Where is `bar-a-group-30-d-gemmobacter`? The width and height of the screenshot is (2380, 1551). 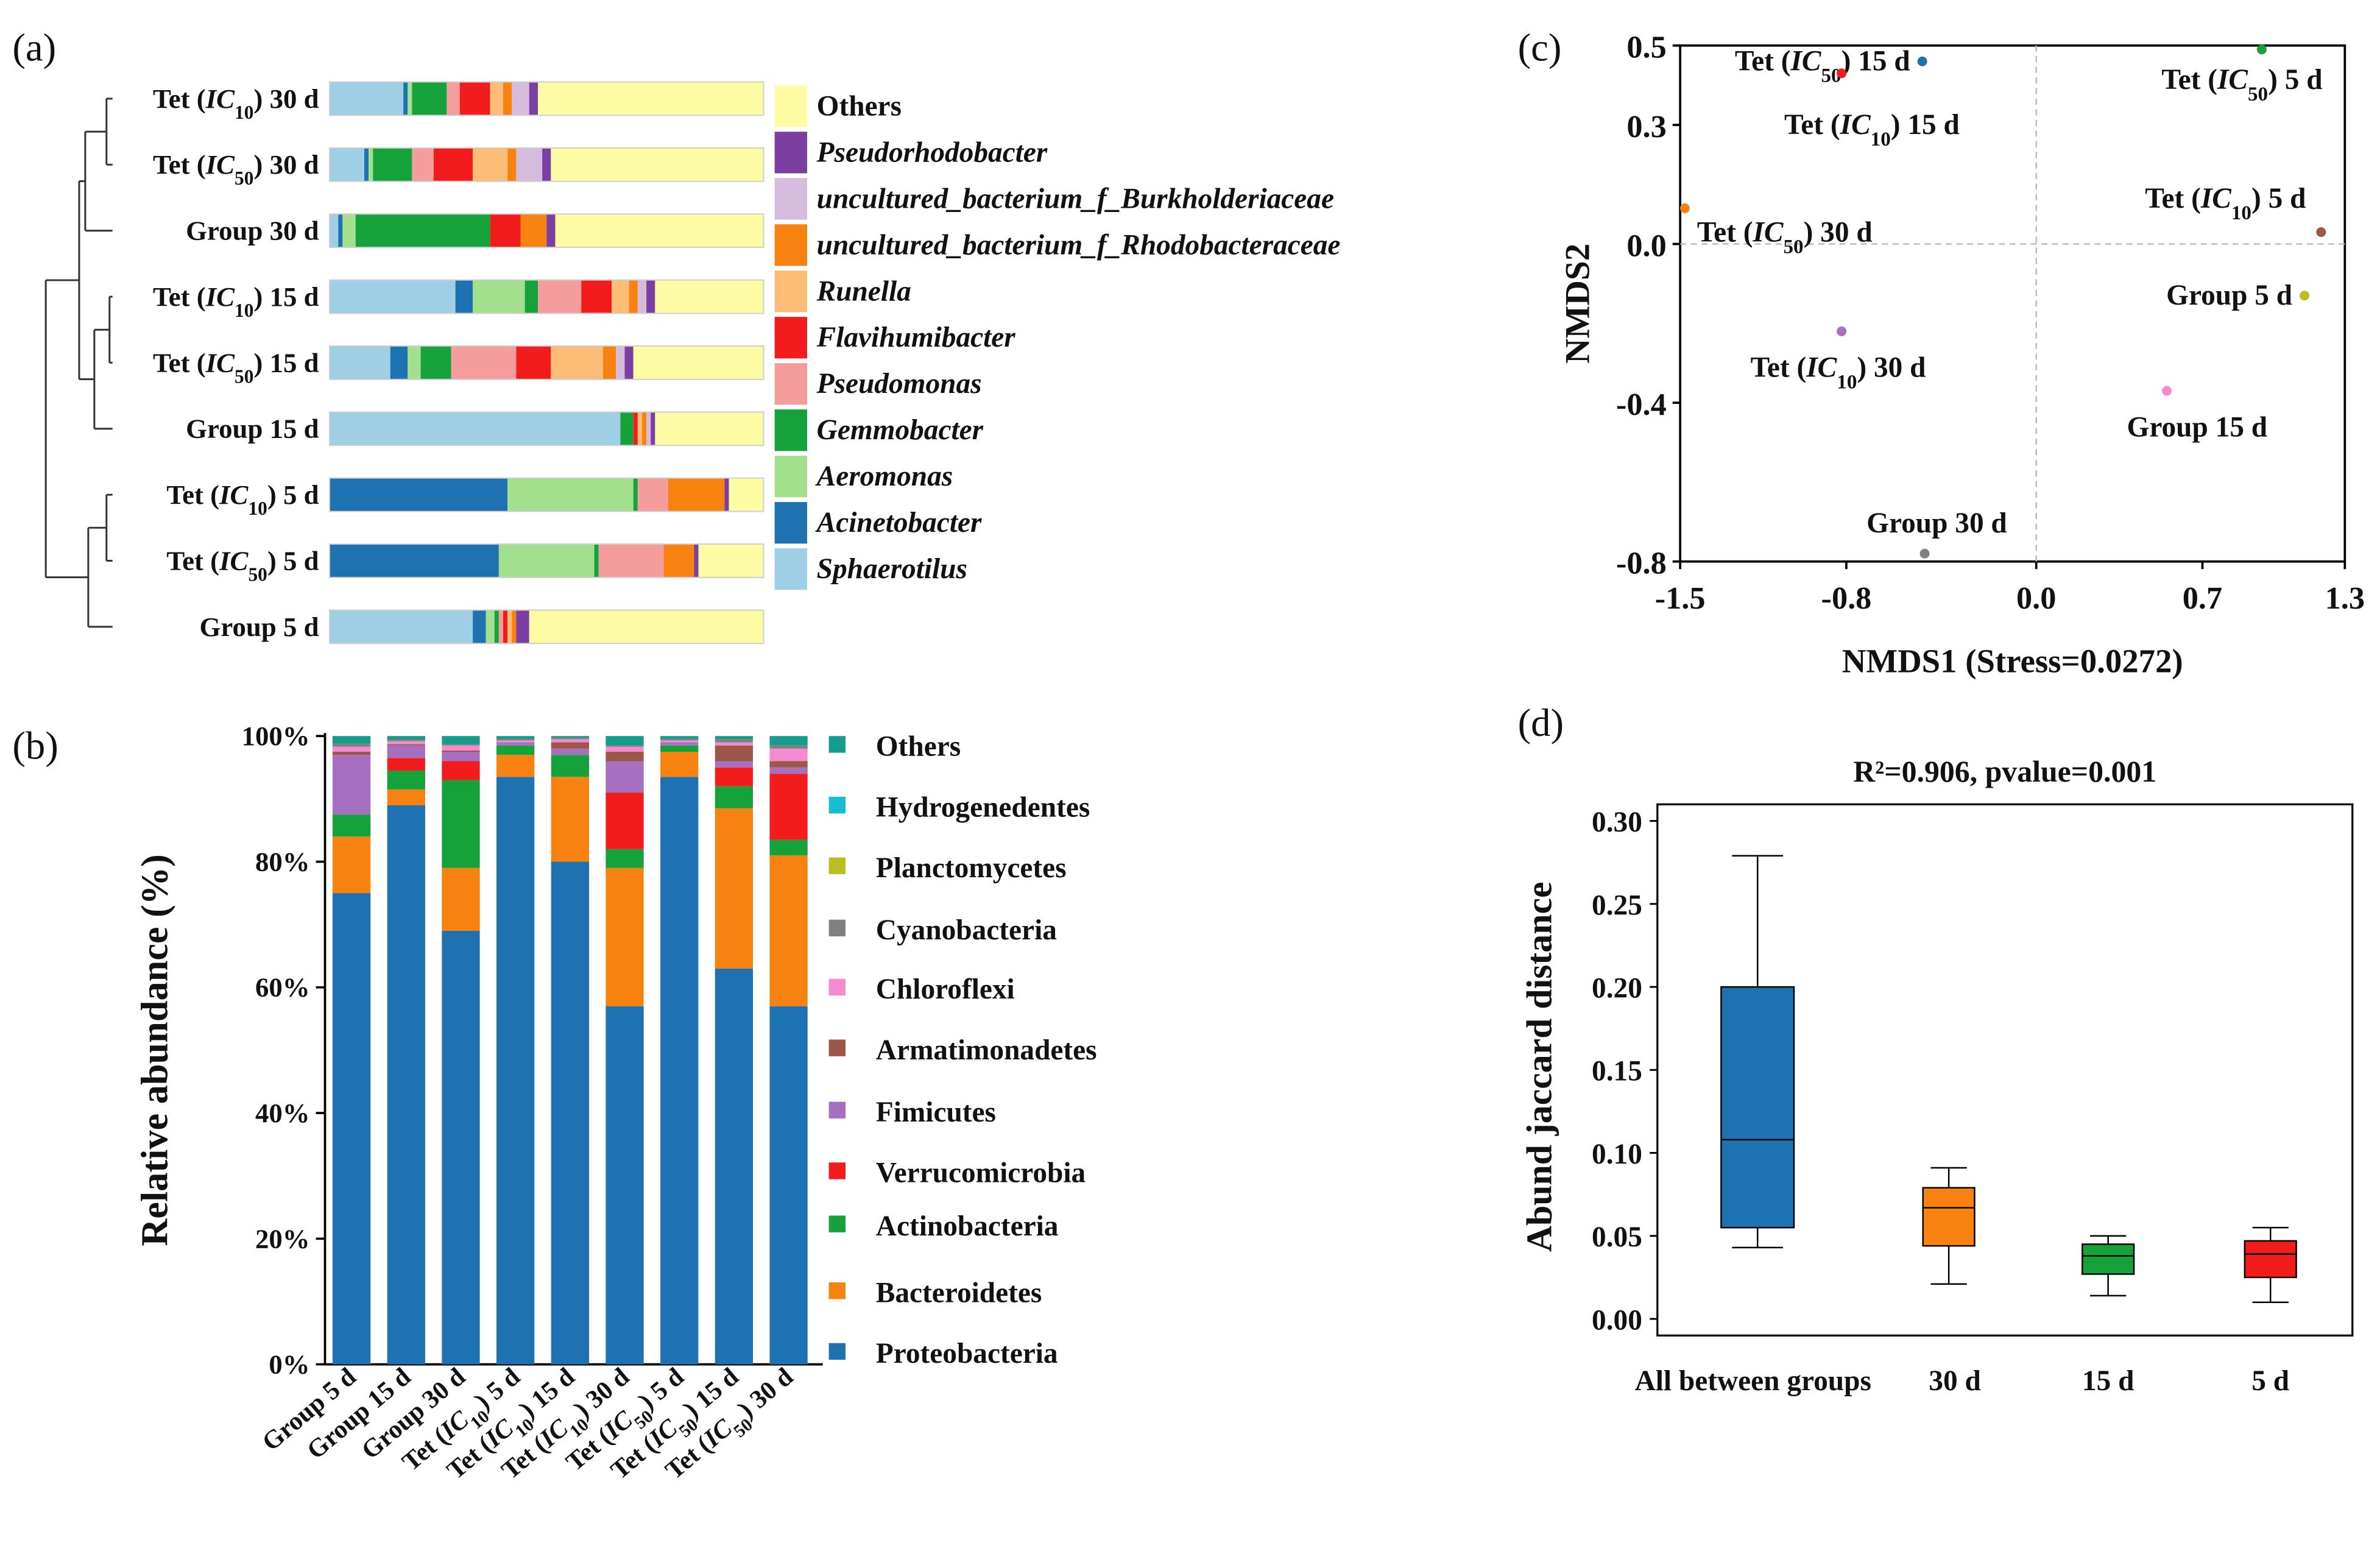 bar-a-group-30-d-gemmobacter is located at coordinates (422, 231).